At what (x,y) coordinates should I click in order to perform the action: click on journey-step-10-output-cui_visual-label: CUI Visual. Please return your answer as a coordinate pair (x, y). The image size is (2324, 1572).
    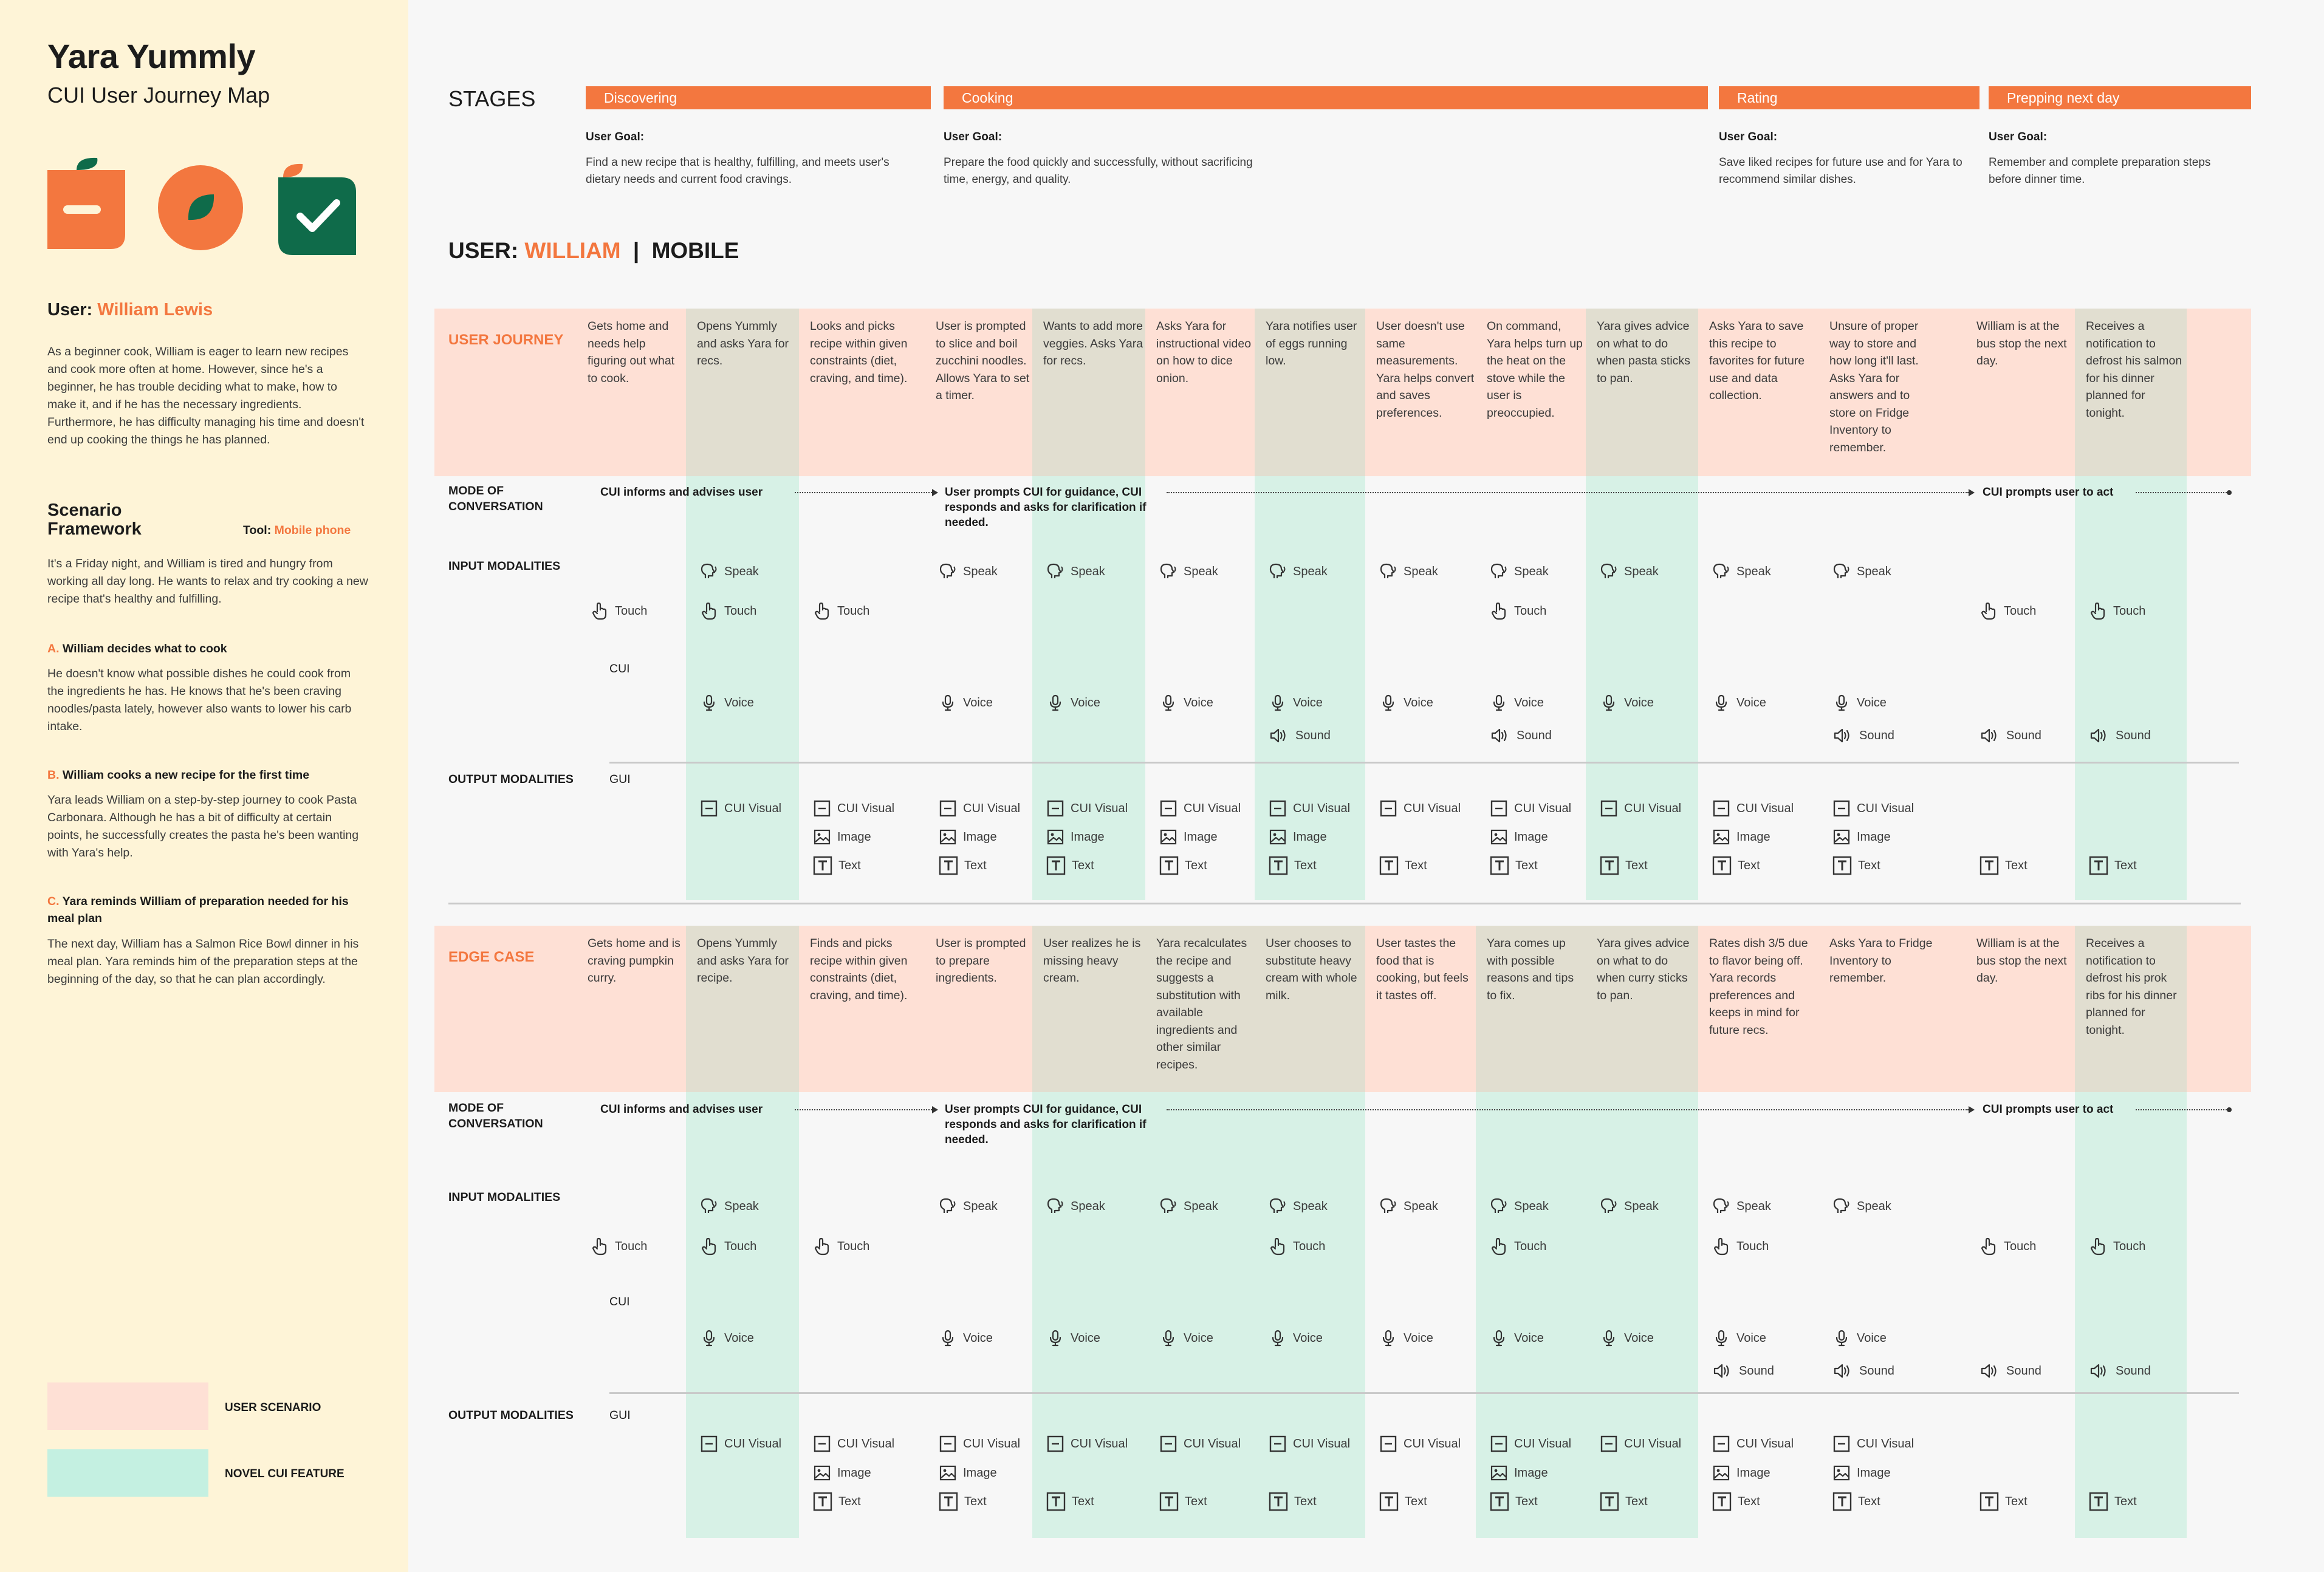
    Looking at the image, I should click on (1765, 808).